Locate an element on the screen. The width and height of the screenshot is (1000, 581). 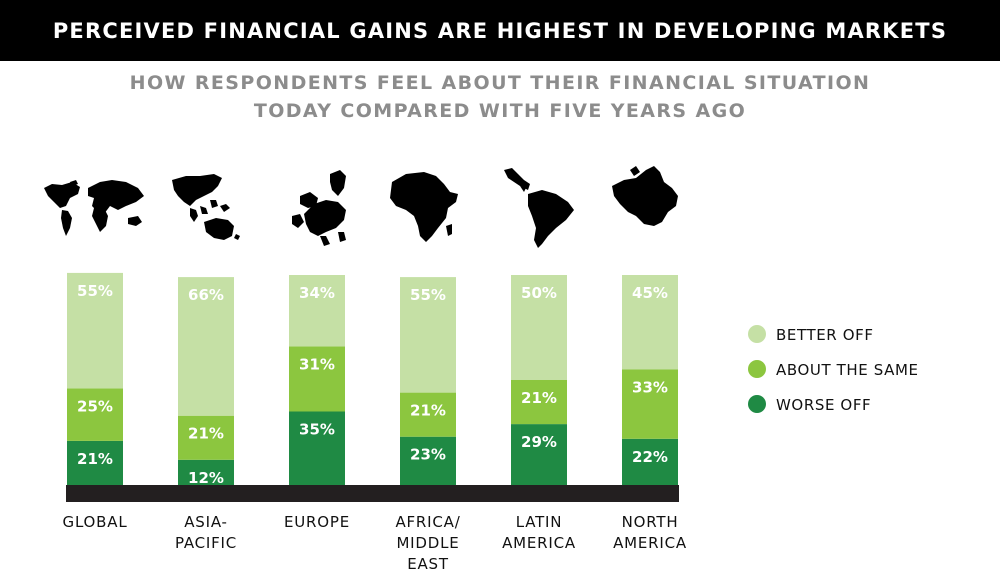
category-label: PACIFIC is located at coordinates (206, 543).